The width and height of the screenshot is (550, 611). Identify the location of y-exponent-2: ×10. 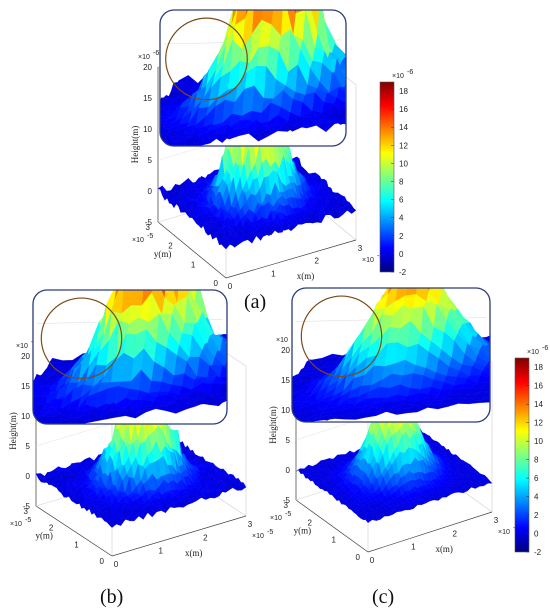
(276, 518).